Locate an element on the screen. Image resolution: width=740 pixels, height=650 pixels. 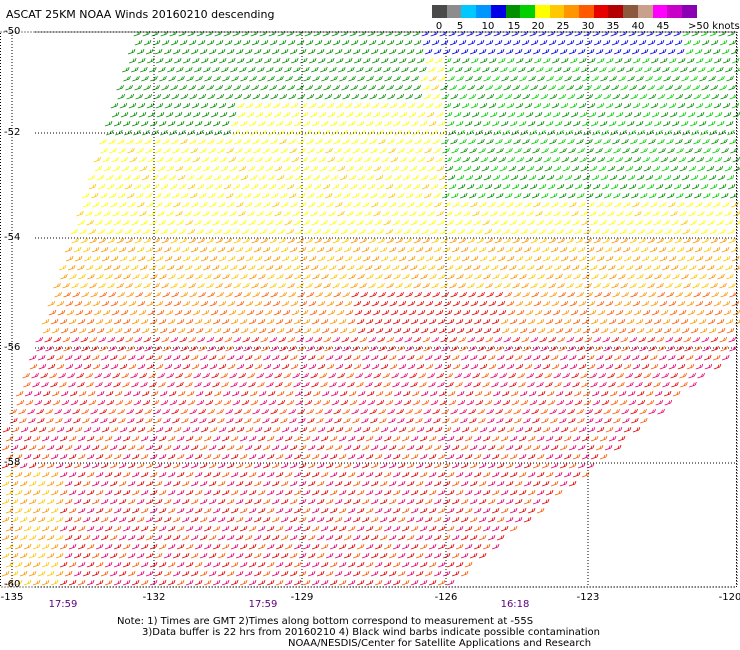
lon-label-123: -123 is located at coordinates (588, 597).